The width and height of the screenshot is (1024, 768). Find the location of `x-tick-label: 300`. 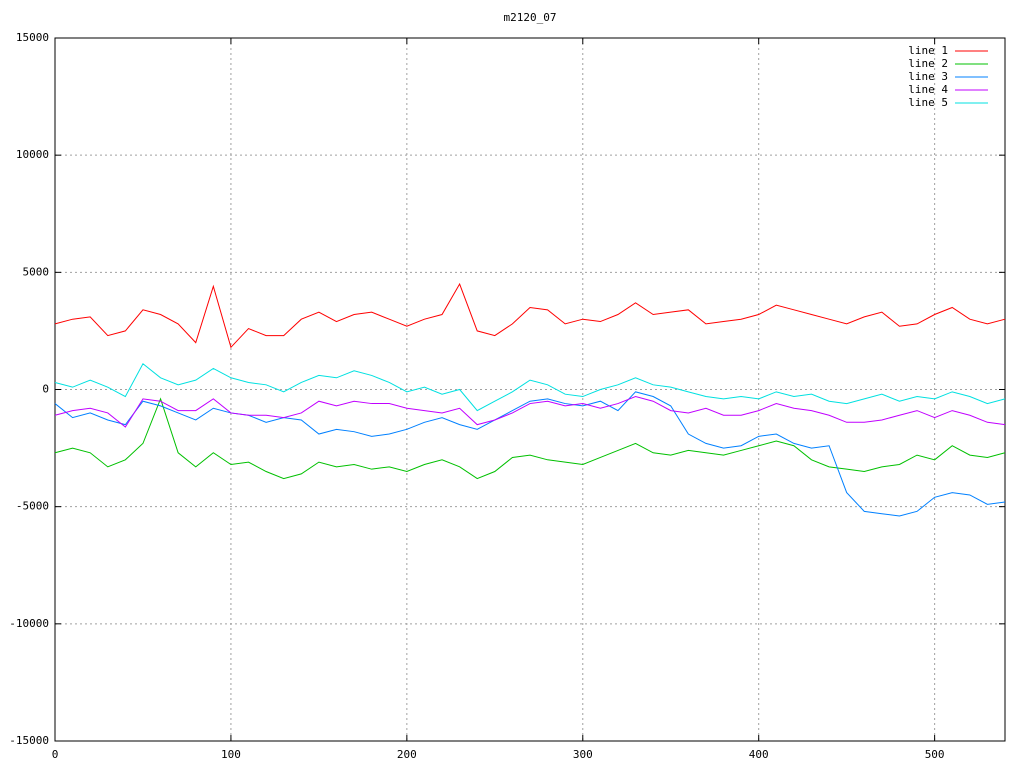

x-tick-label: 300 is located at coordinates (583, 754).